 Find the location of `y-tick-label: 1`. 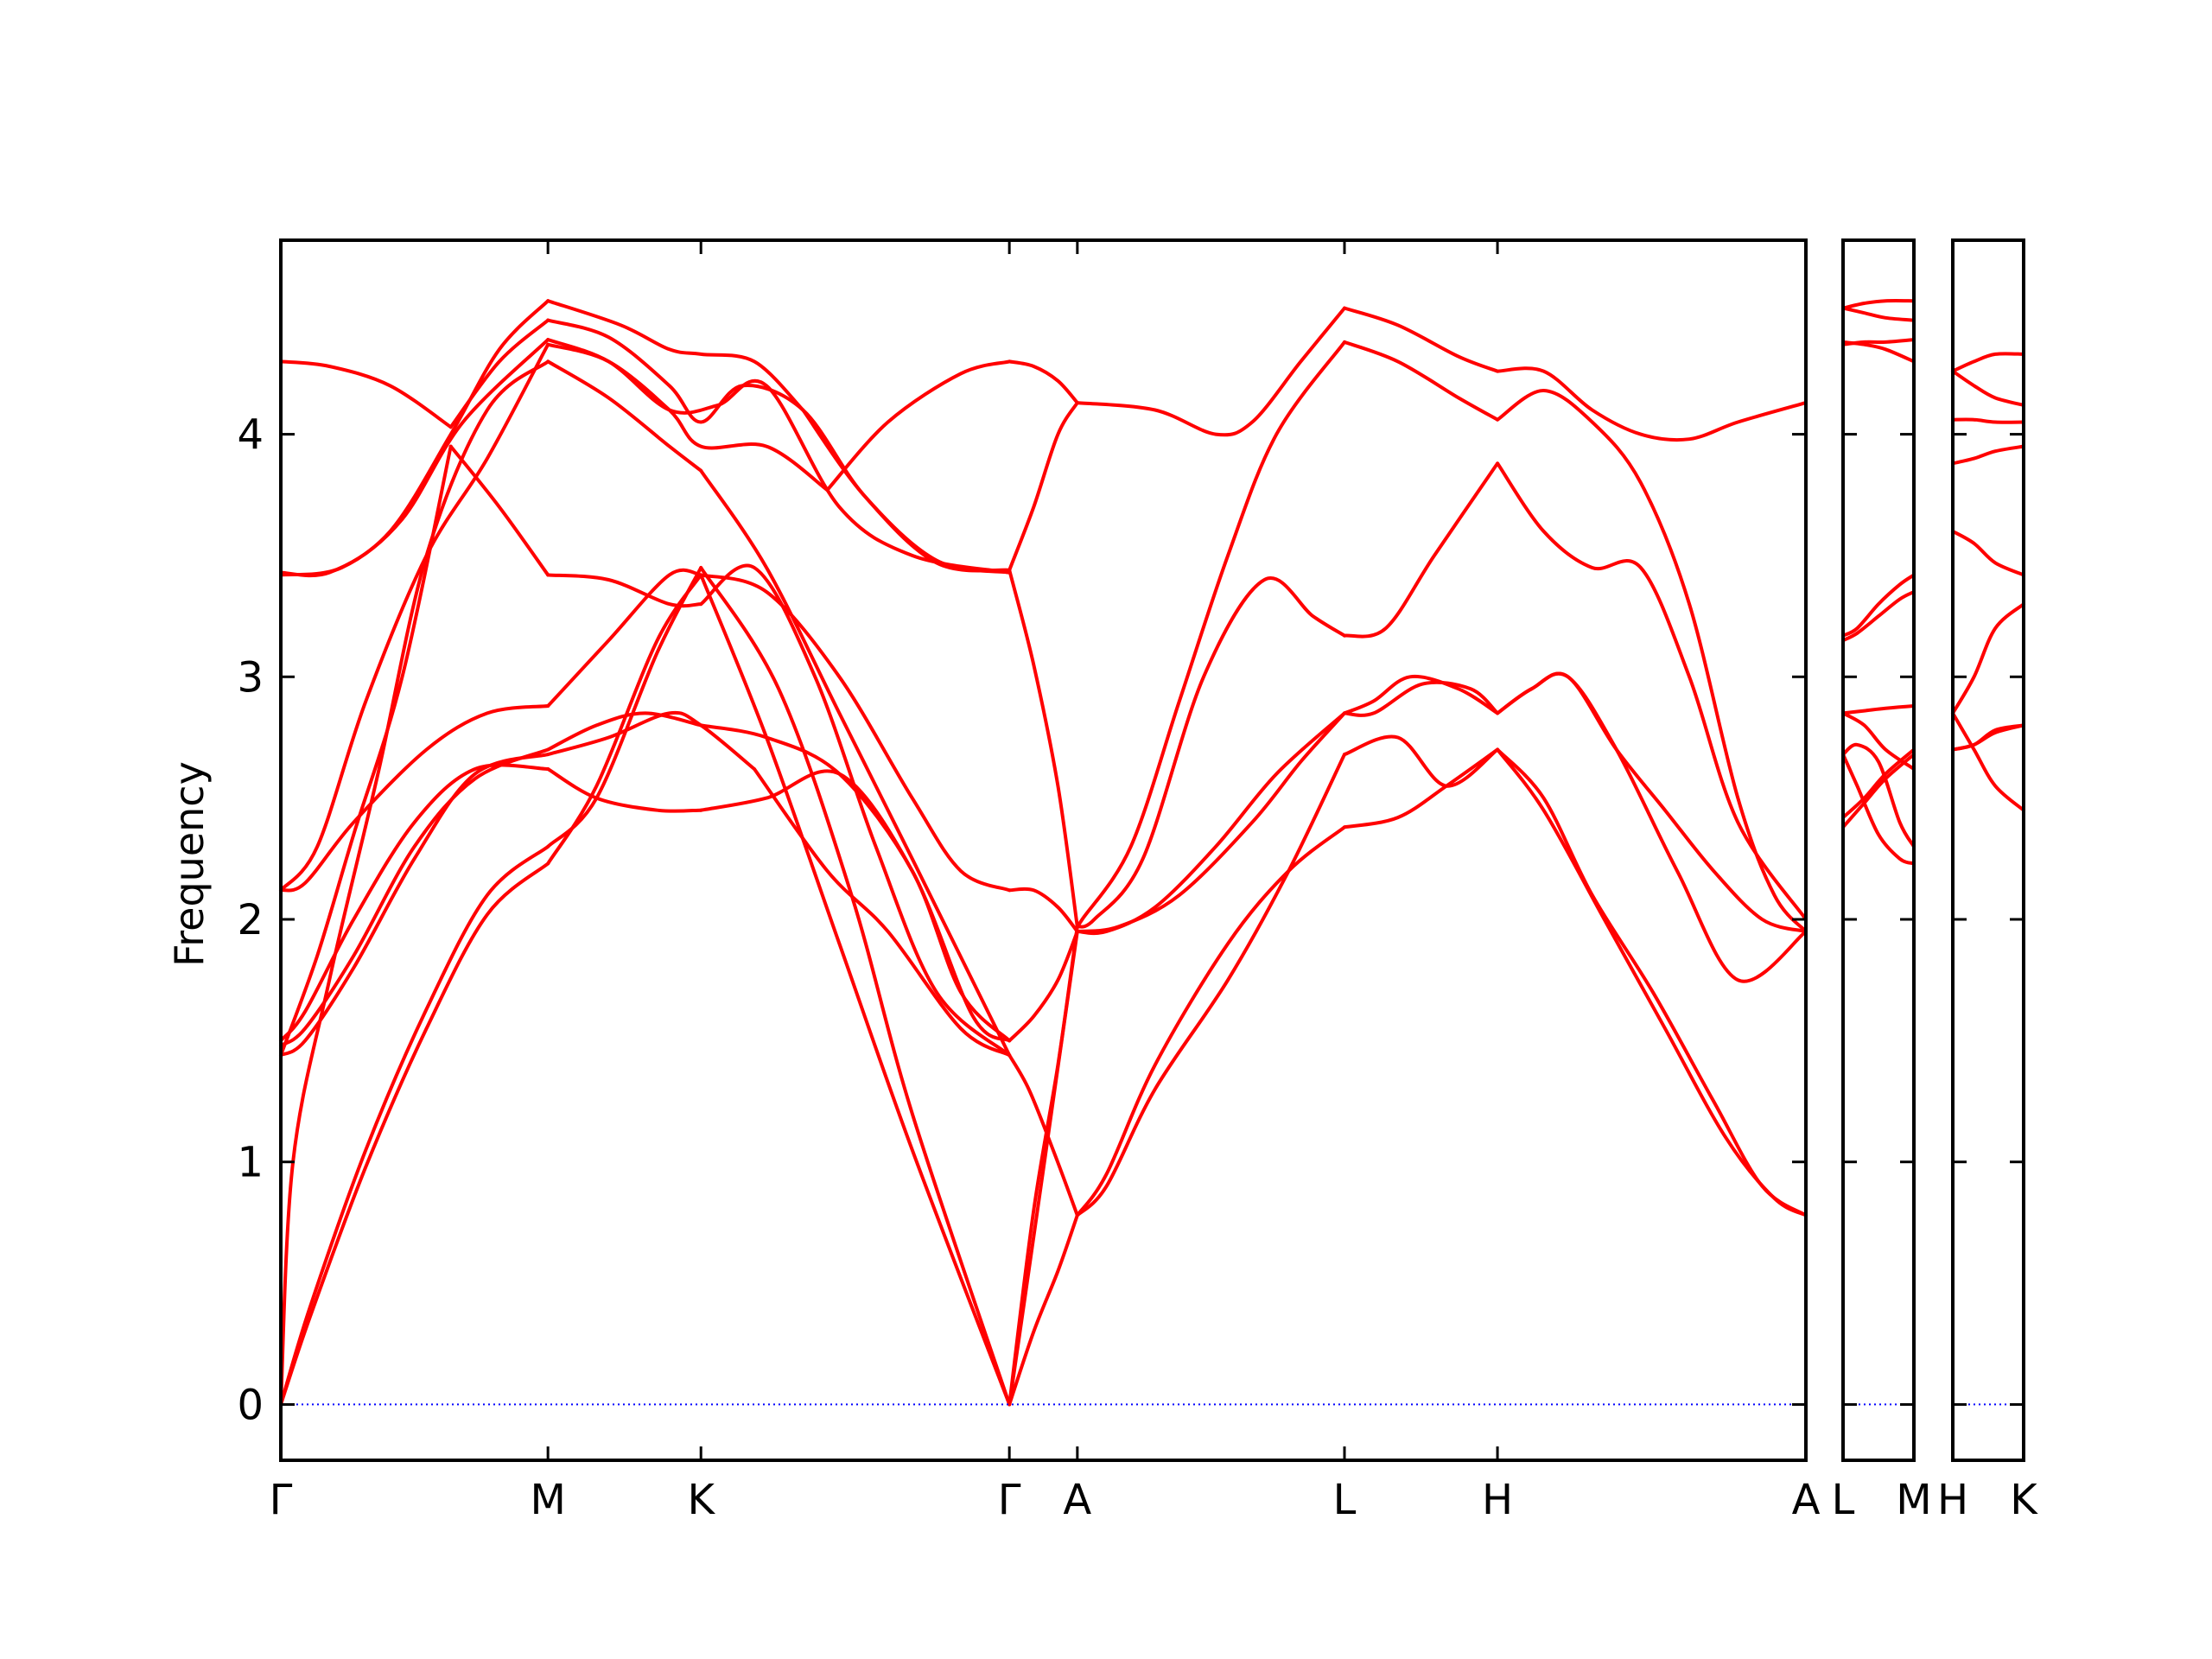

y-tick-label: 1 is located at coordinates (250, 1163).